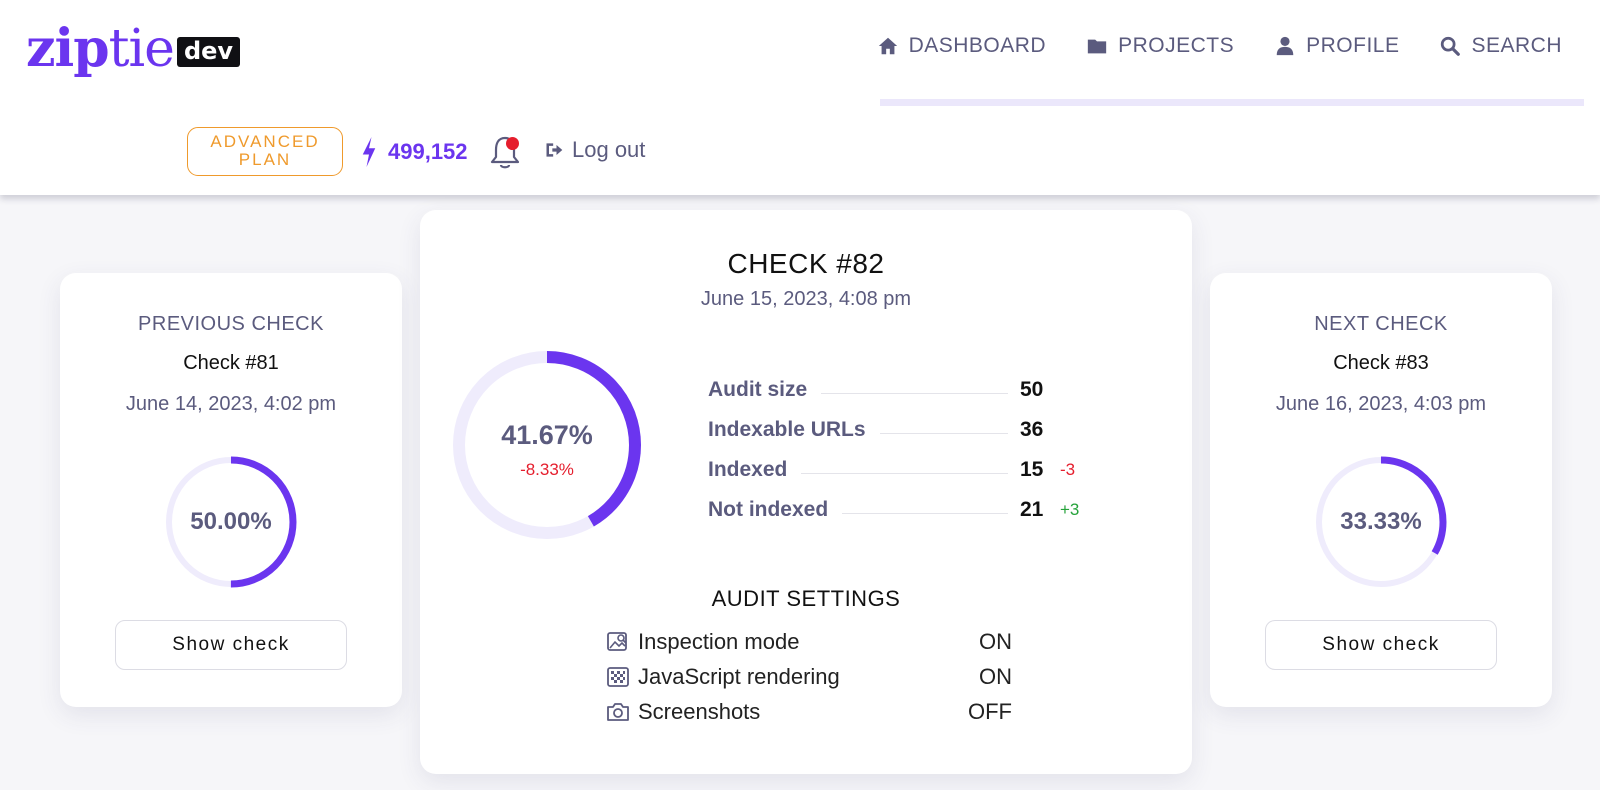  Describe the element at coordinates (265, 159) in the screenshot. I see `plan-badge-line2: PLAN` at that location.